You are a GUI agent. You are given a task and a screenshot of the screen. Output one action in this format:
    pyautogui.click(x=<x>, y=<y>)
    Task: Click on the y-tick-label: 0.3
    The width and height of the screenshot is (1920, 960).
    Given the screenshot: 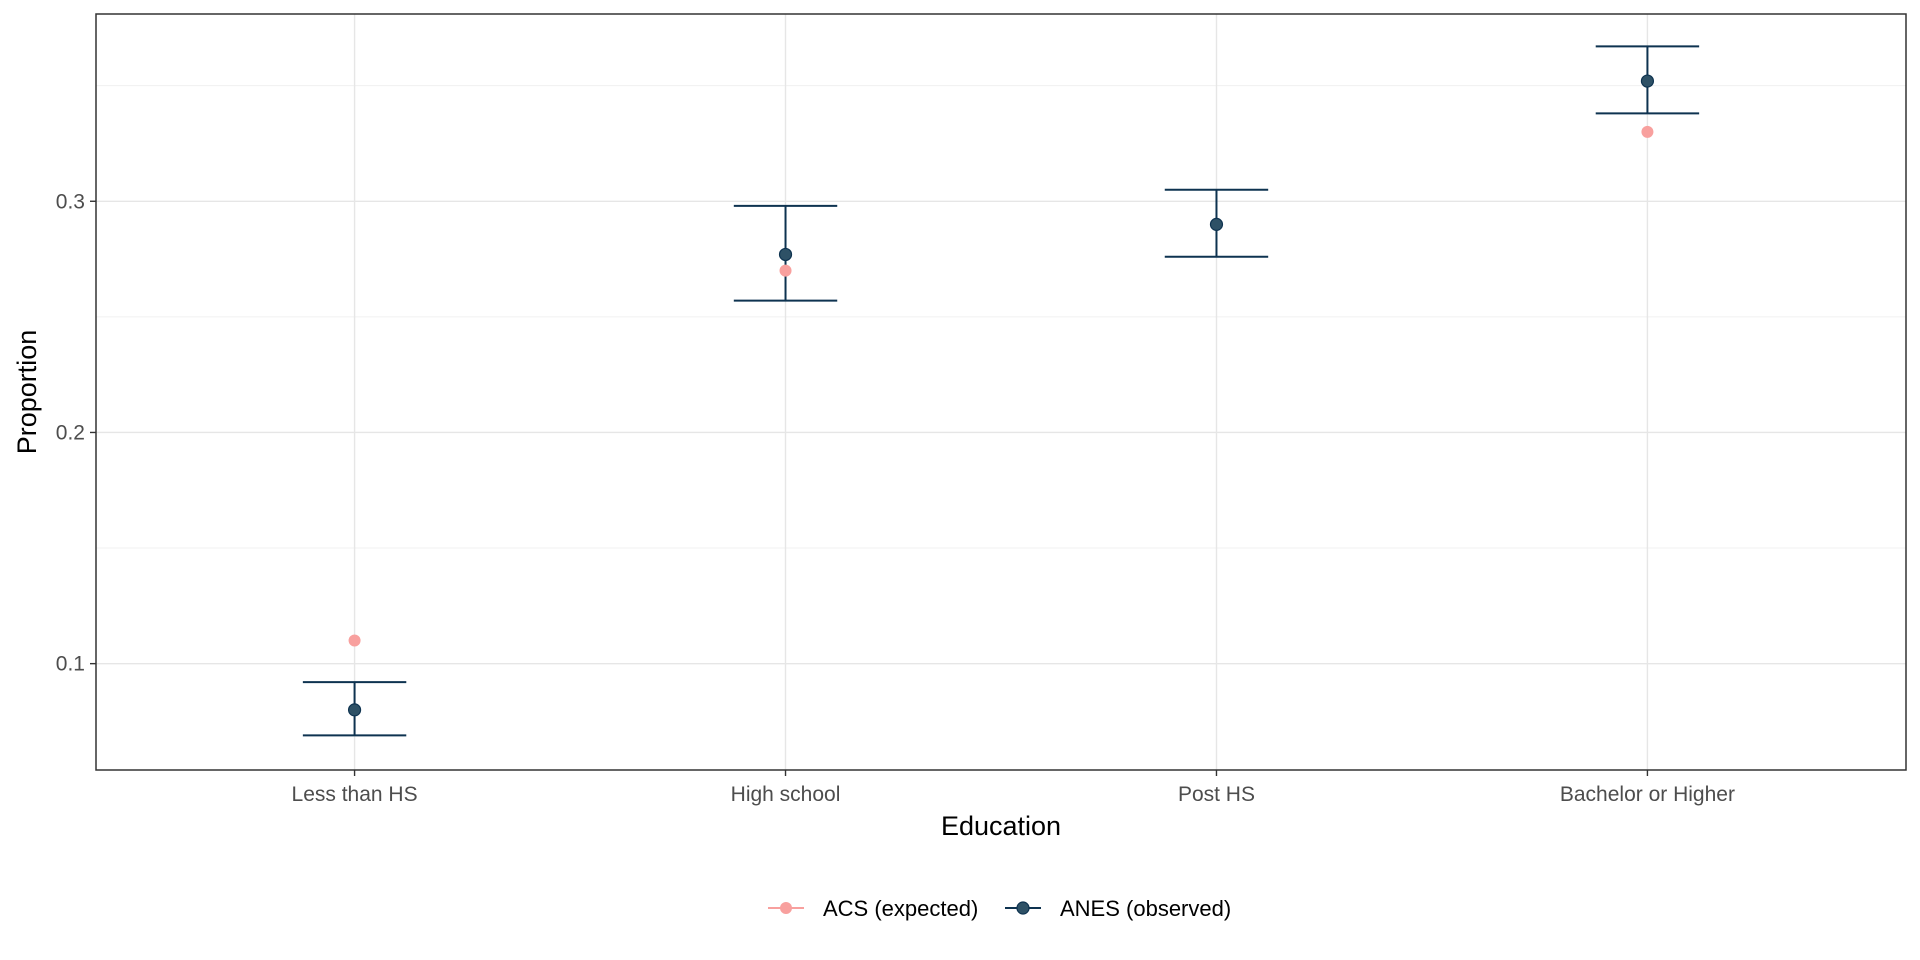 What is the action you would take?
    pyautogui.click(x=70, y=201)
    